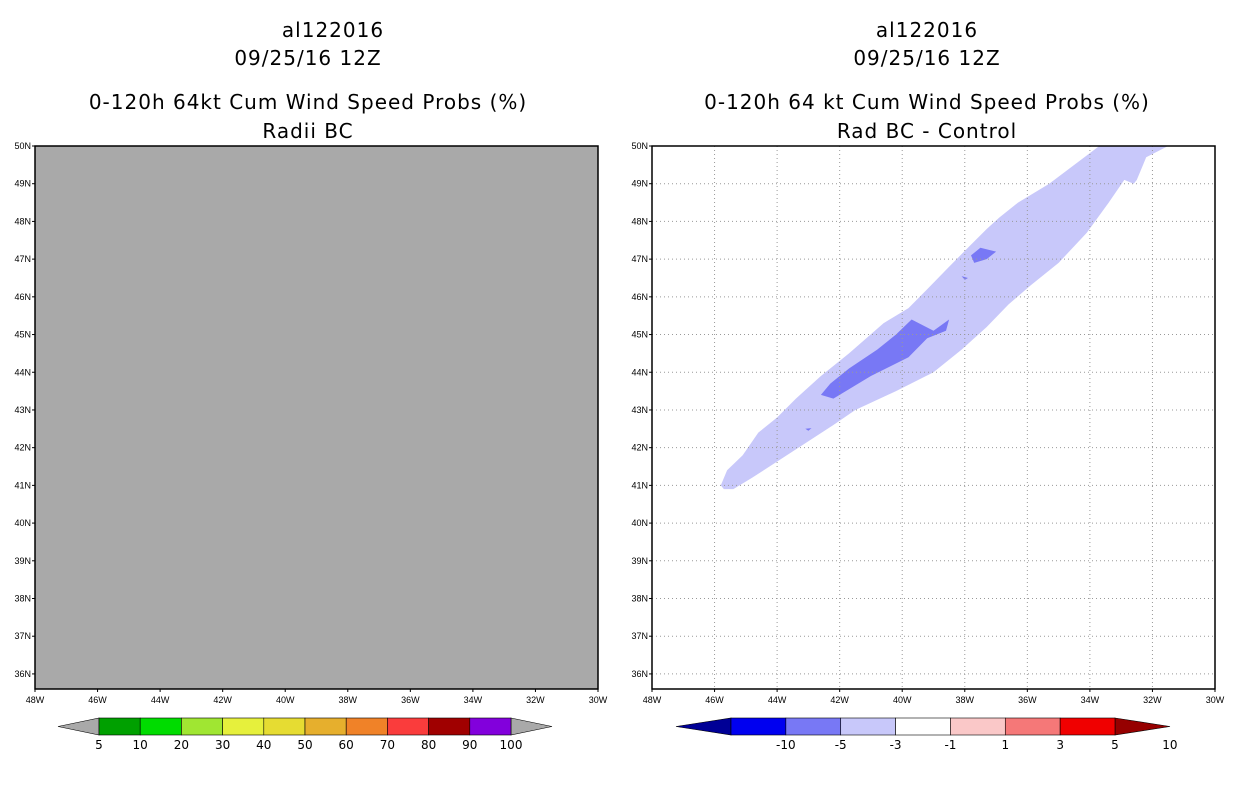 Image resolution: width=1236 pixels, height=800 pixels. What do you see at coordinates (639, 485) in the screenshot?
I see `y-tick-label: 41N` at bounding box center [639, 485].